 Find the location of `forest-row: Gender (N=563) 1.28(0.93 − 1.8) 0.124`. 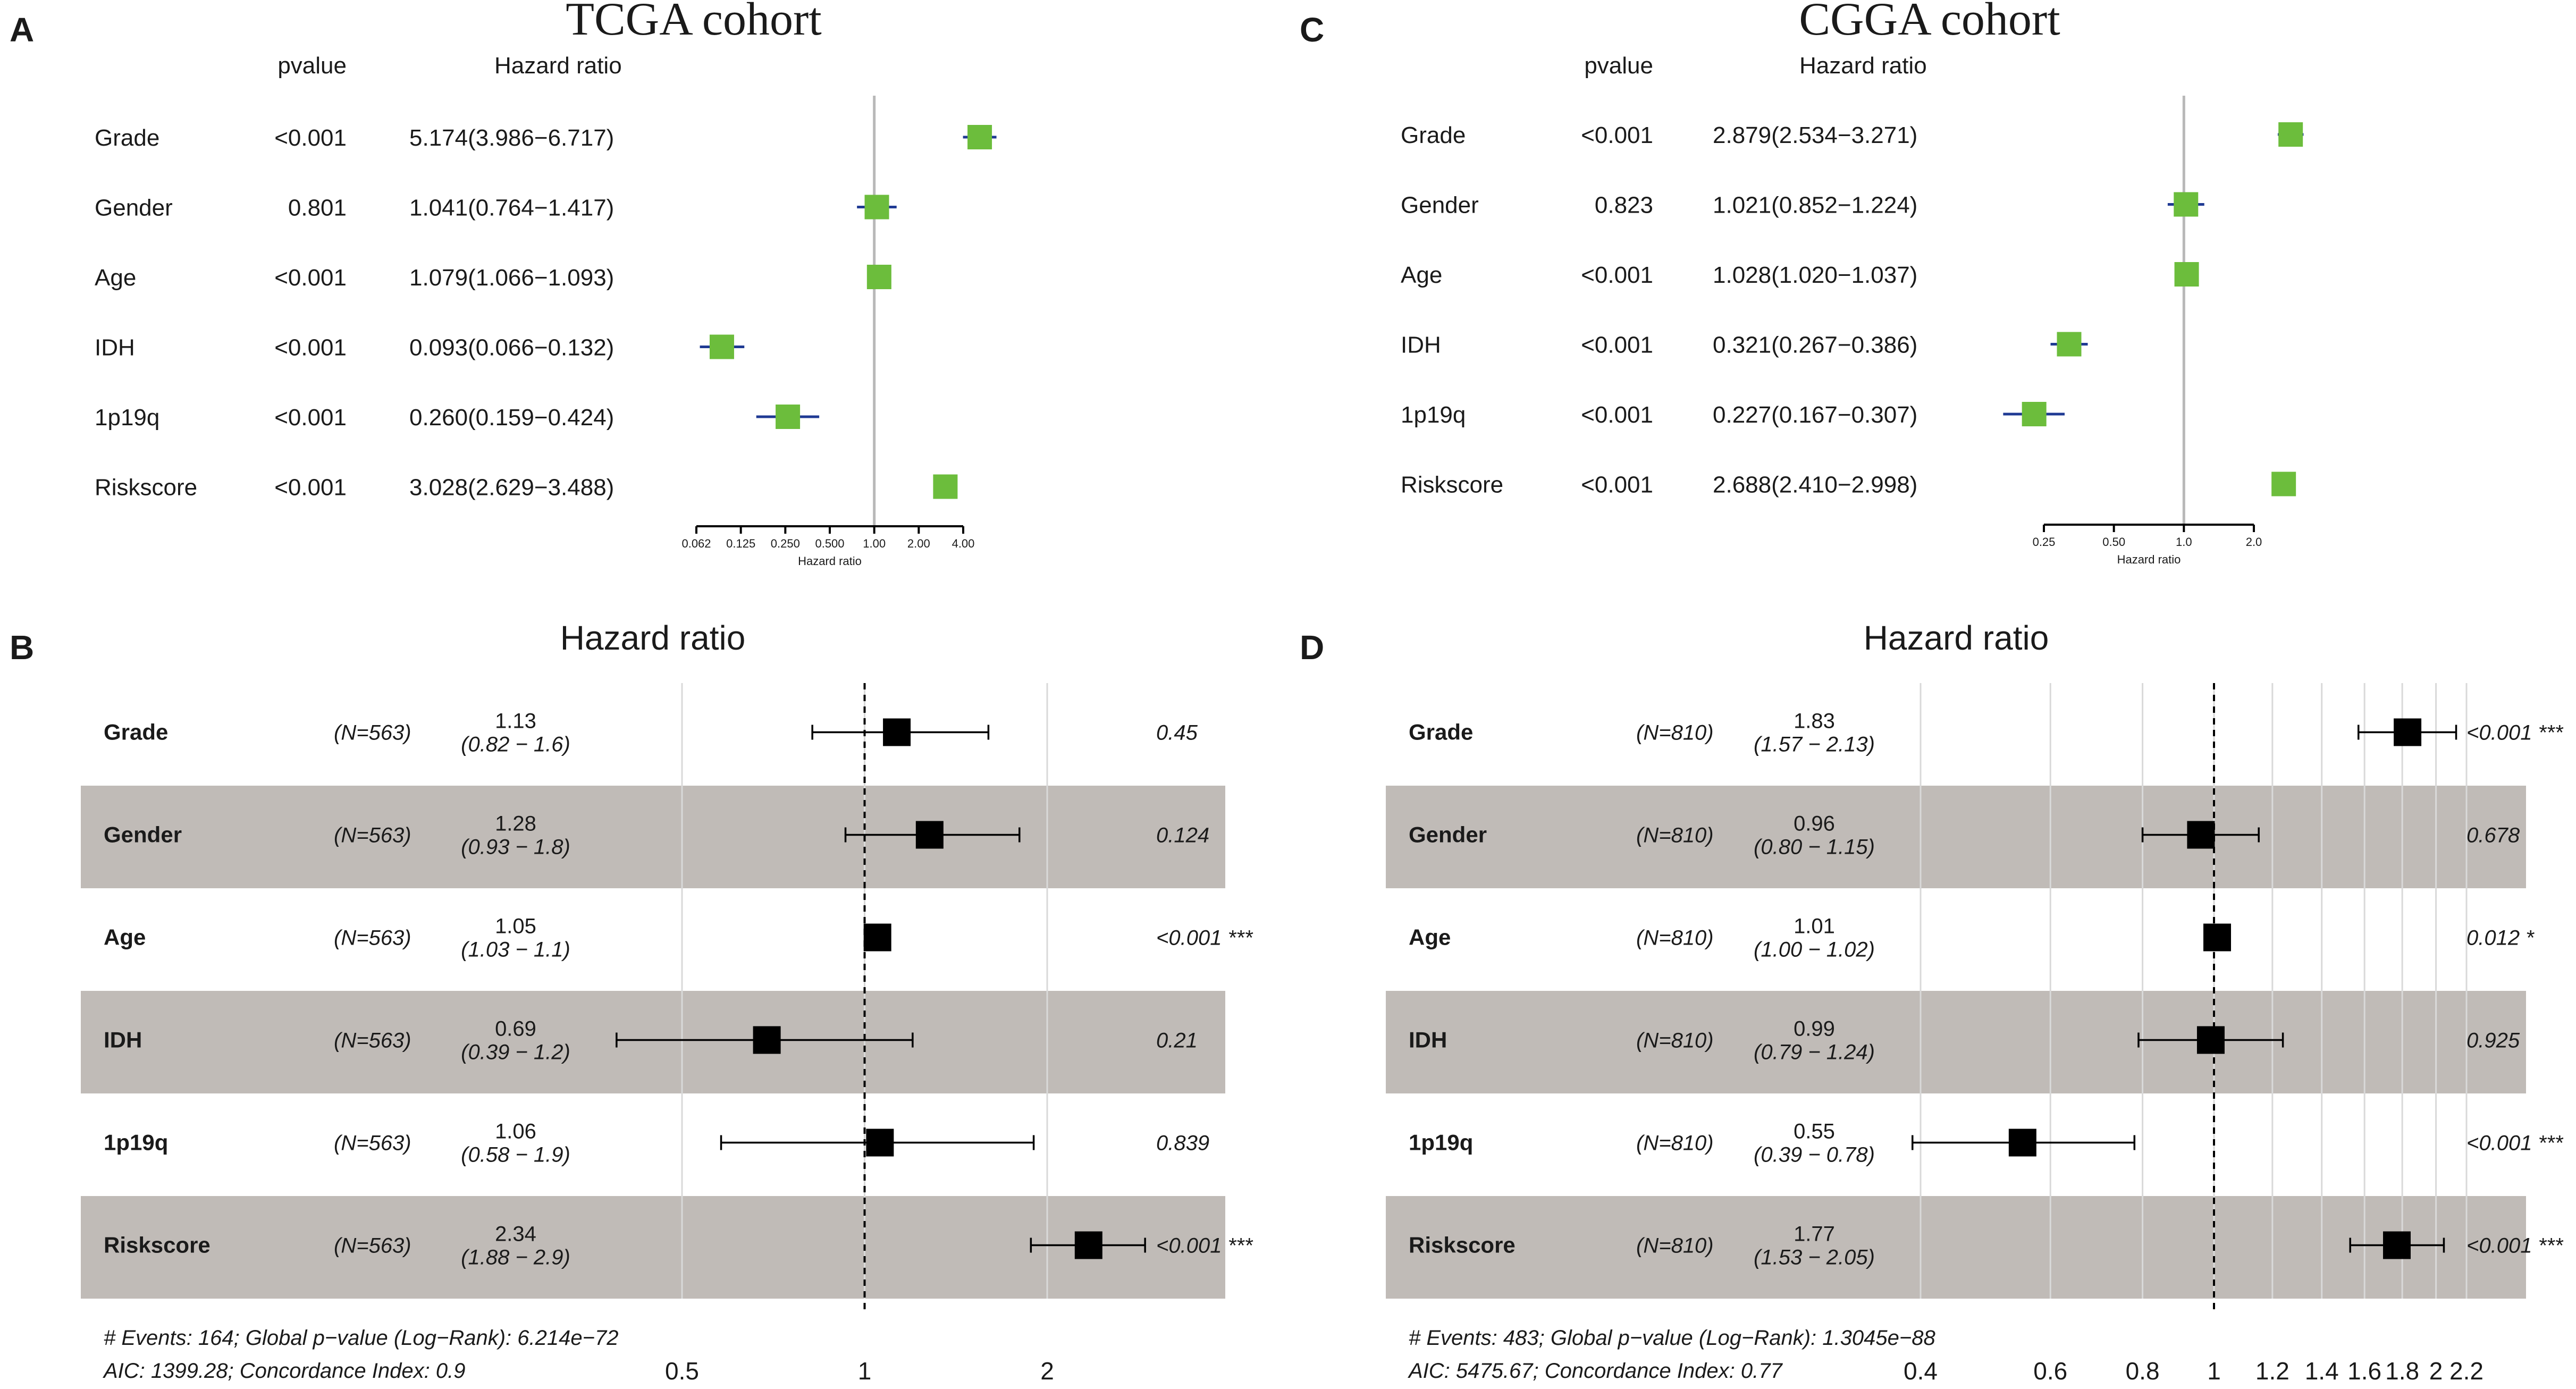

forest-row: Gender (N=563) 1.28(0.93 − 1.8) 0.124 is located at coordinates (656, 835).